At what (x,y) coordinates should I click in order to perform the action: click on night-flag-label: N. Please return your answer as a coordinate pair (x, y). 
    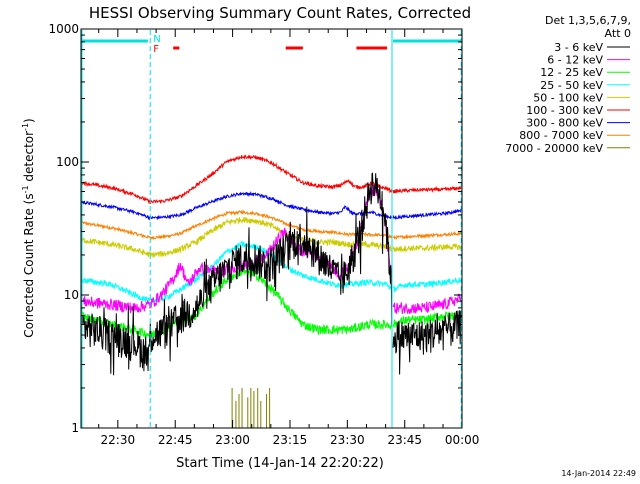
    Looking at the image, I should click on (156, 39).